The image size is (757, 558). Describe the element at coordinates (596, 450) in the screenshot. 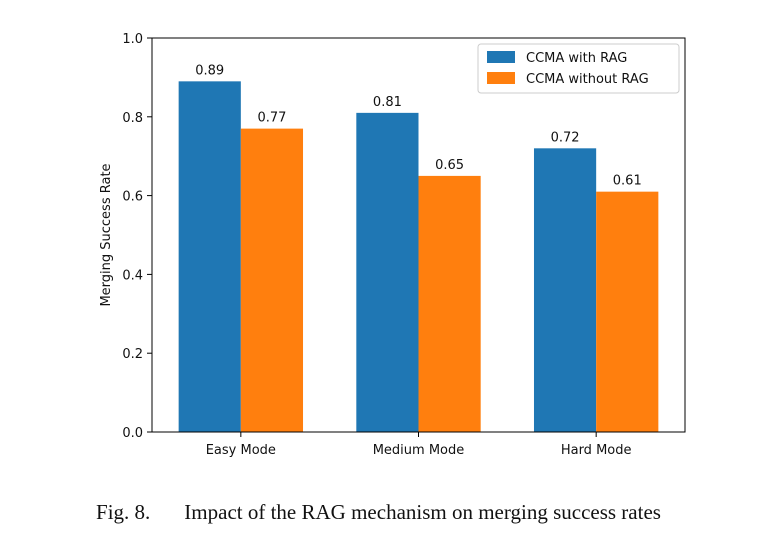

I see `x-tick-label: Hard Mode` at that location.